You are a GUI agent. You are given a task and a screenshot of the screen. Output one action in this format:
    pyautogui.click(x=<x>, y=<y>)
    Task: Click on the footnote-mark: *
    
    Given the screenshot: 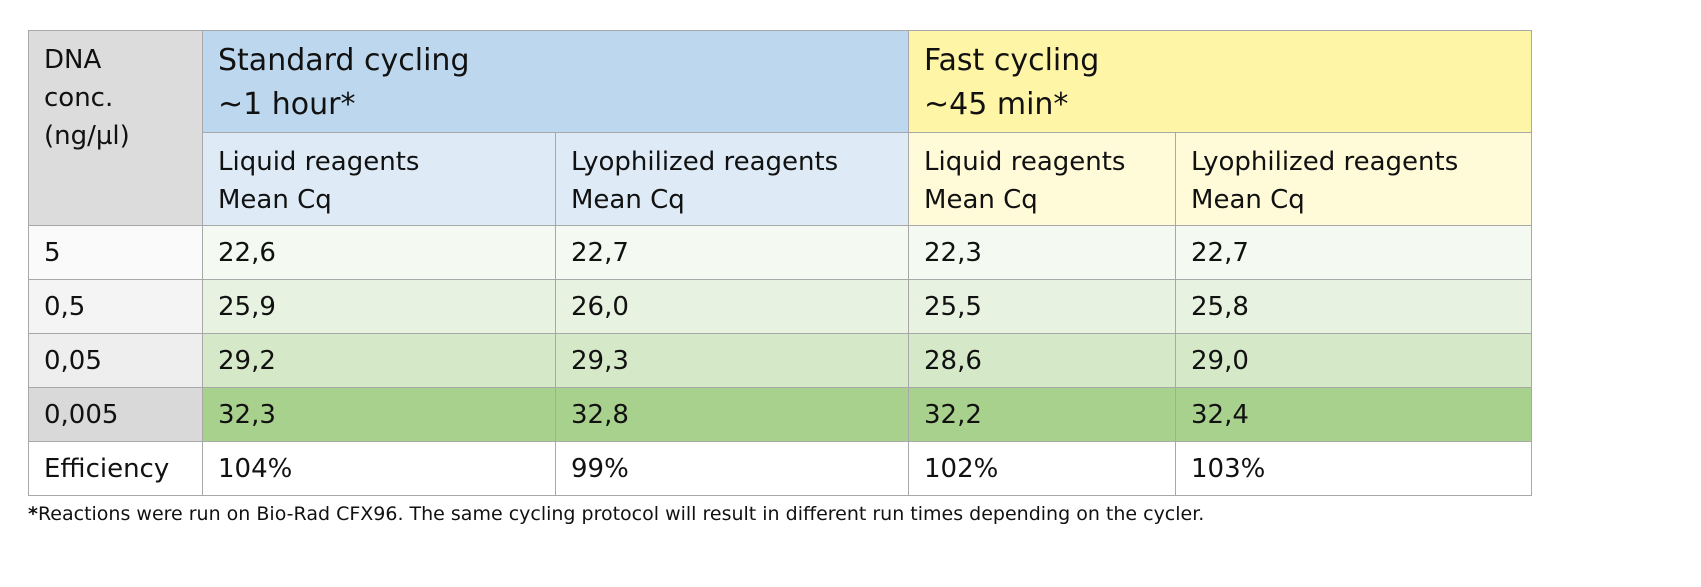 What is the action you would take?
    pyautogui.click(x=33, y=514)
    